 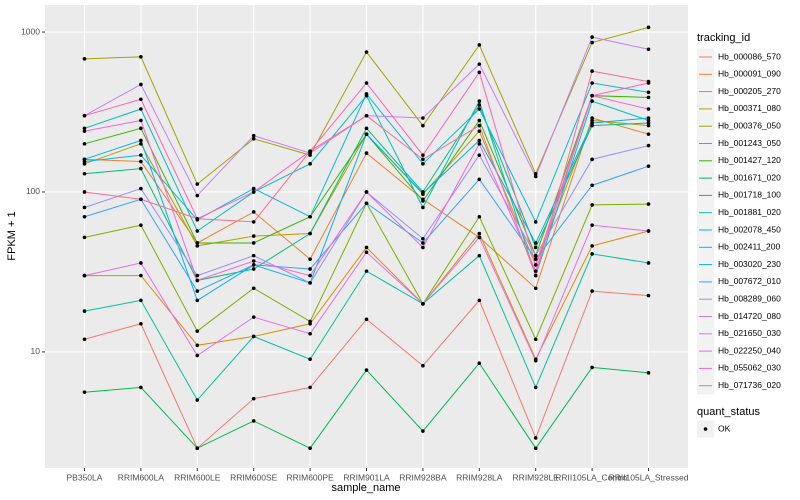 What do you see at coordinates (749, 316) in the screenshot?
I see `legend-label: Hb_014720_080` at bounding box center [749, 316].